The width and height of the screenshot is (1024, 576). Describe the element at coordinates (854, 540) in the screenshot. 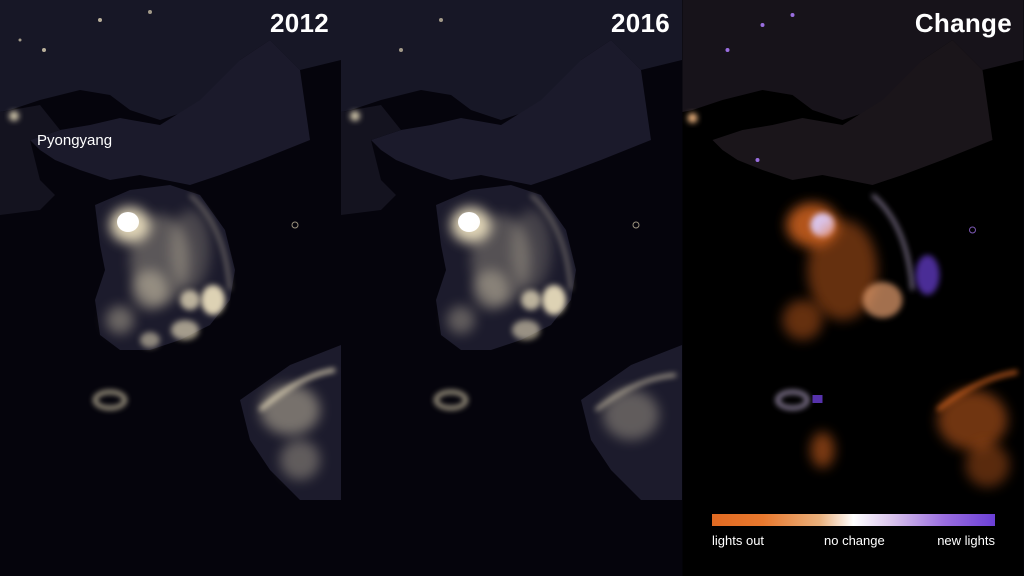

I see `legend-label-no-change: no change` at that location.